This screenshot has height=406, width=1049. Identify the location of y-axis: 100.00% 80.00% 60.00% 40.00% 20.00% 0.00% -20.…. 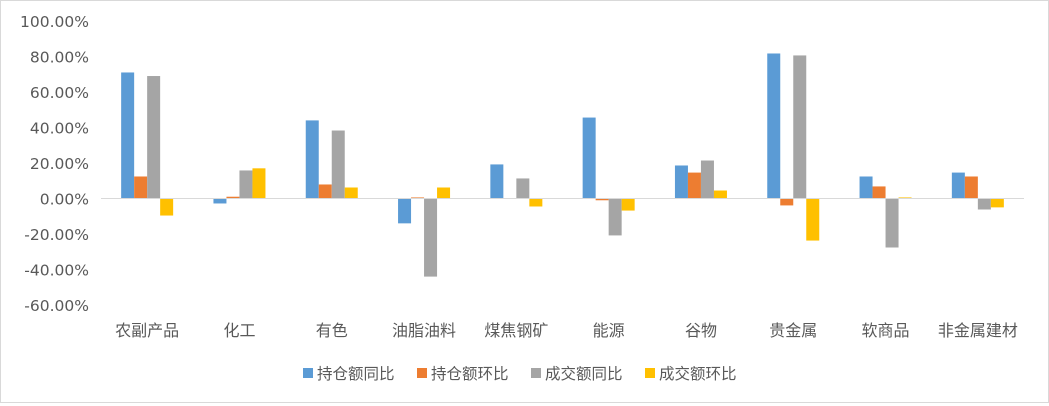
(54, 164).